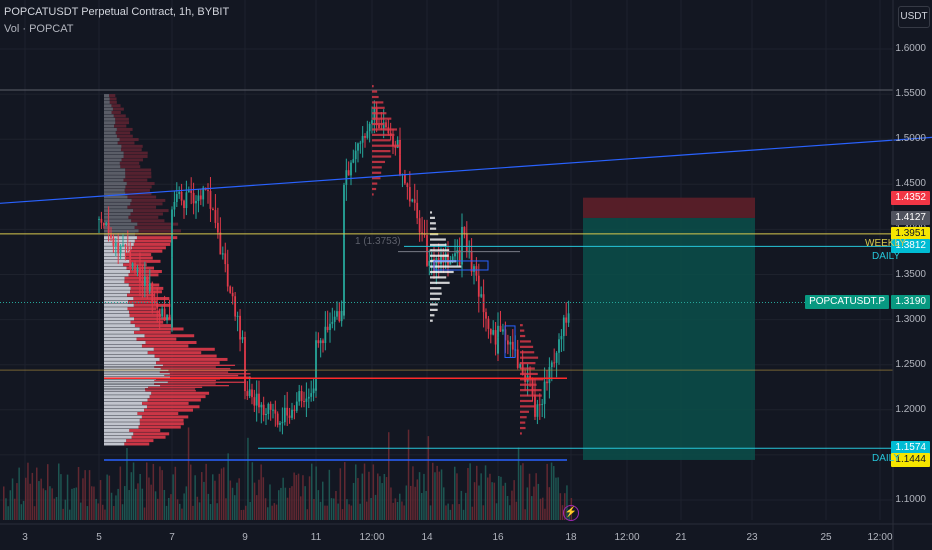 The width and height of the screenshot is (932, 550). What do you see at coordinates (571, 513) in the screenshot?
I see `tradingview-logo-icon: ⚡` at bounding box center [571, 513].